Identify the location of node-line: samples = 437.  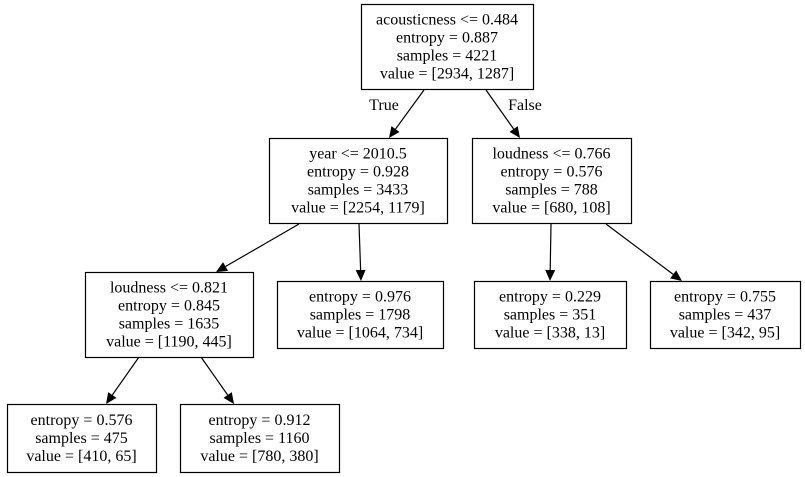
(725, 315).